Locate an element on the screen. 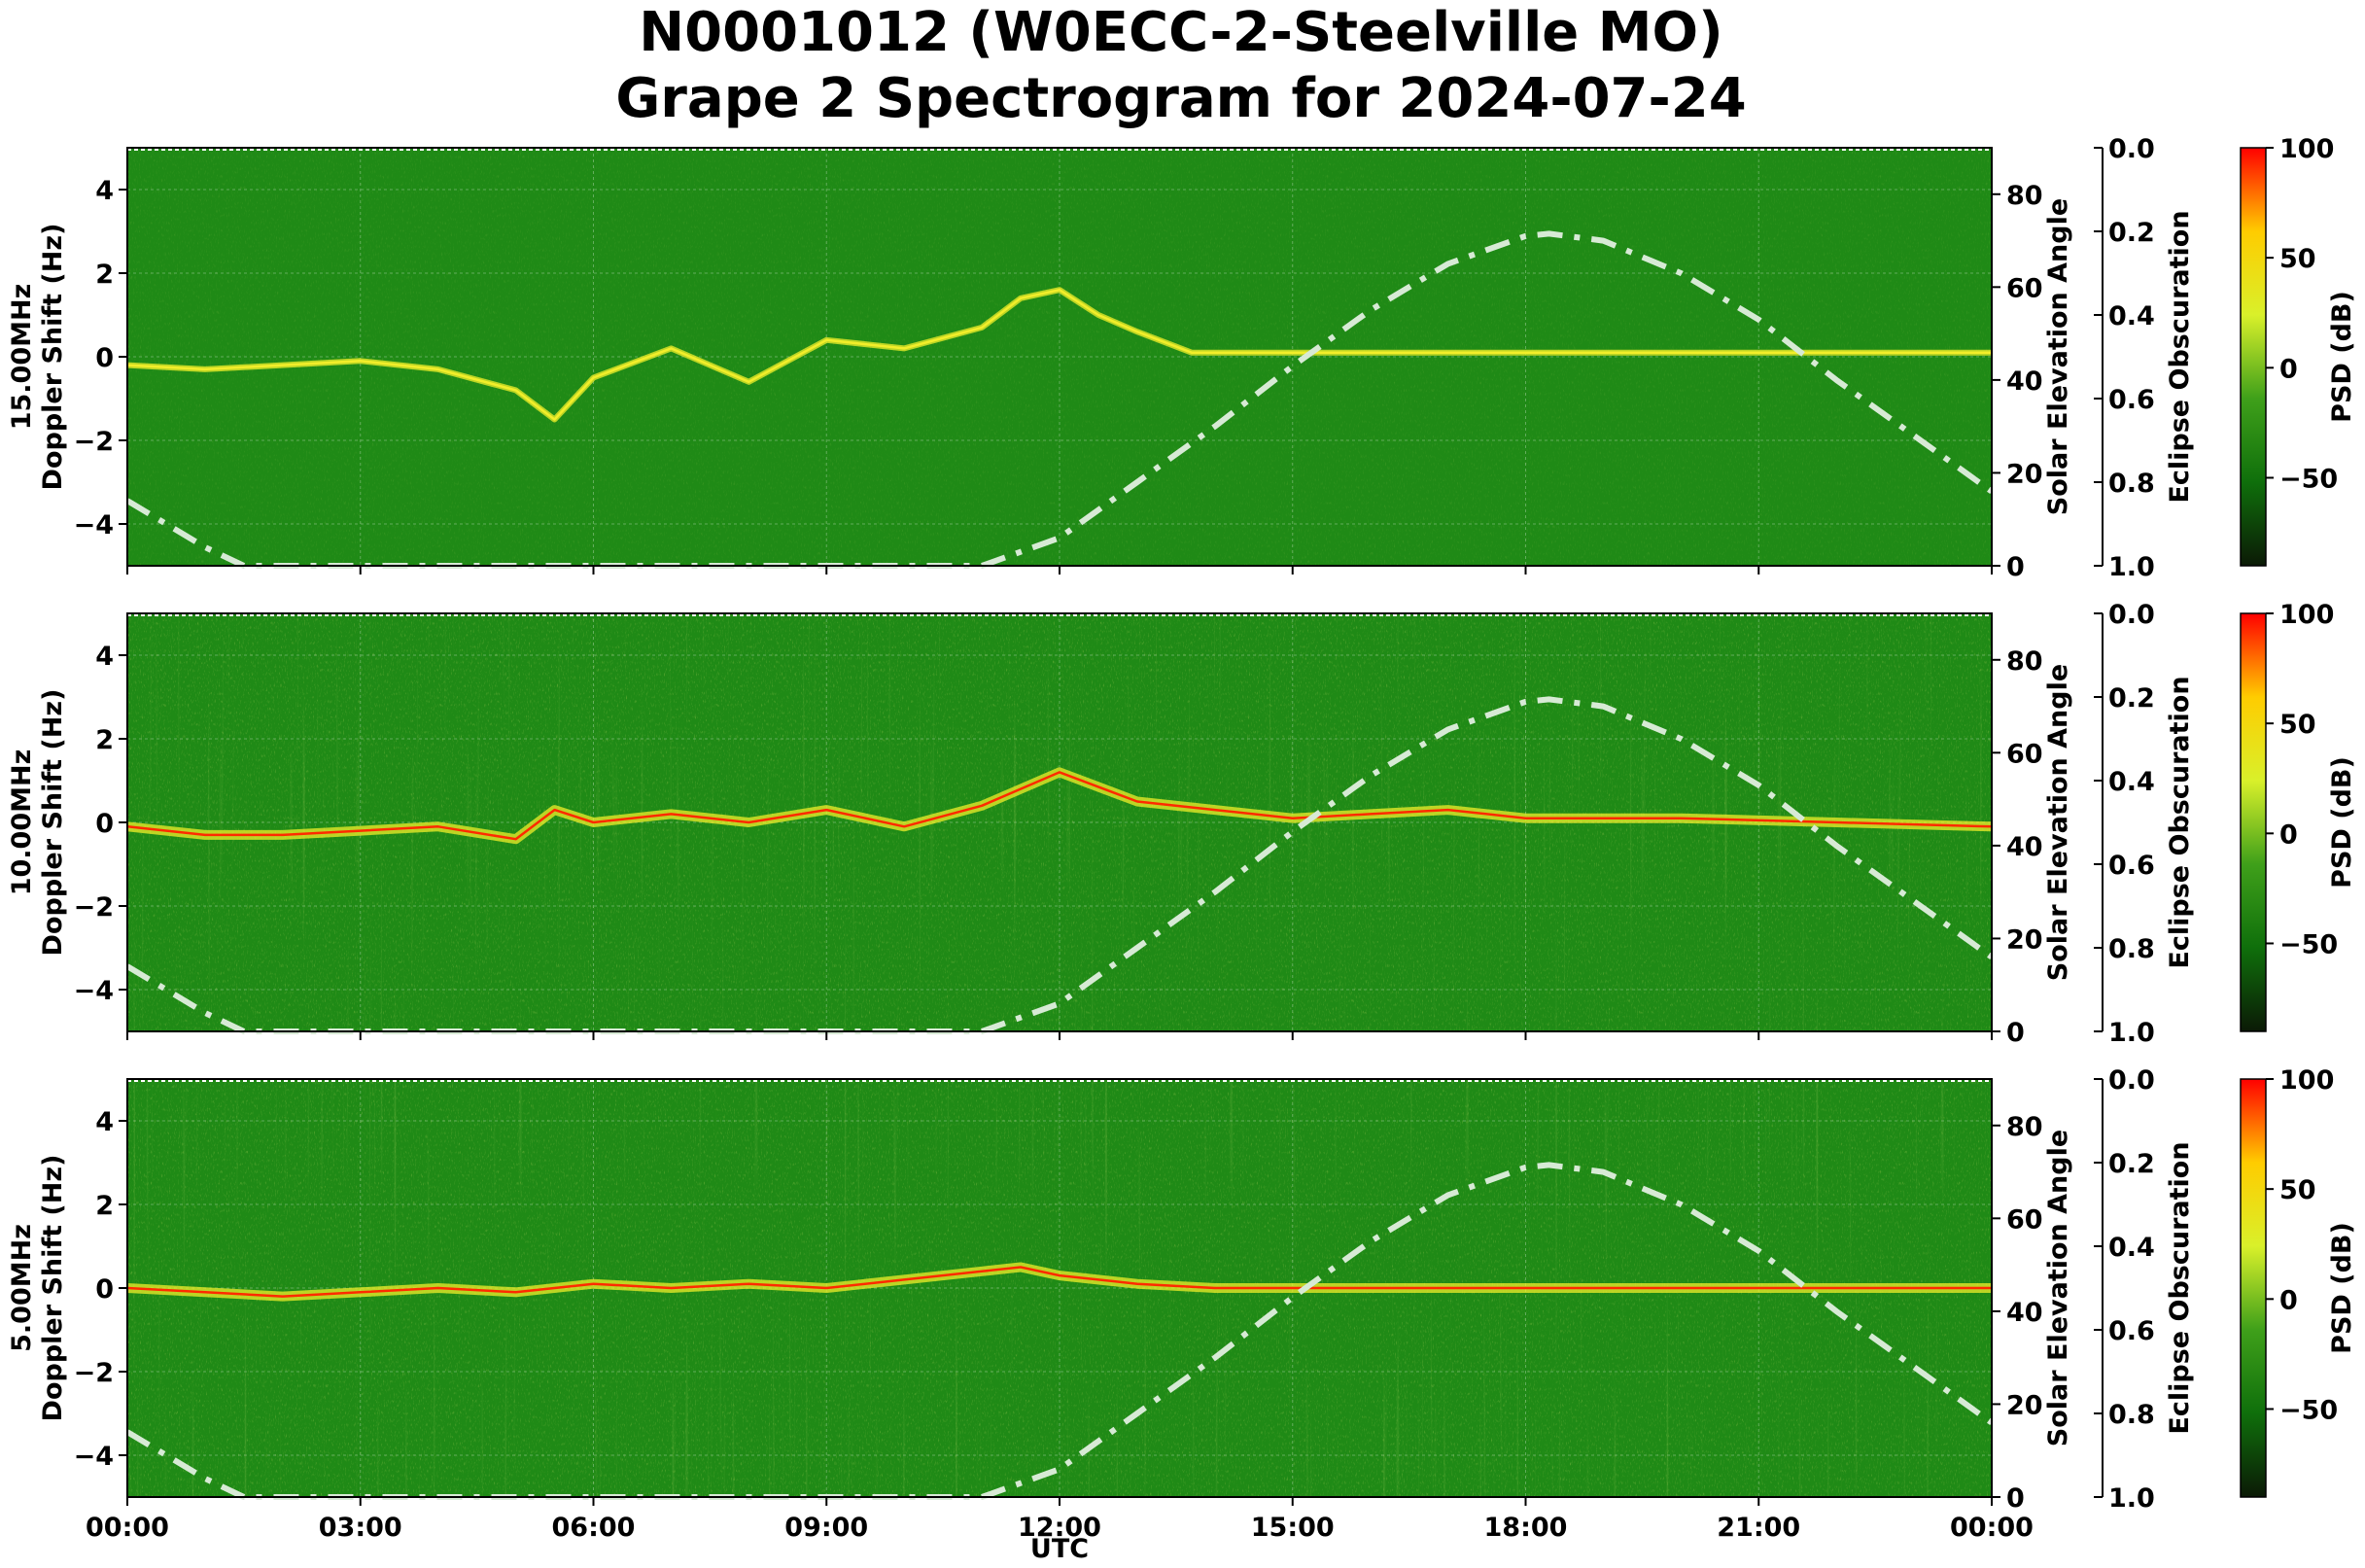 The image size is (2365, 1568). figure-title-line1: N0001012 (W0ECC-2-Steelville MO) is located at coordinates (1181, 32).